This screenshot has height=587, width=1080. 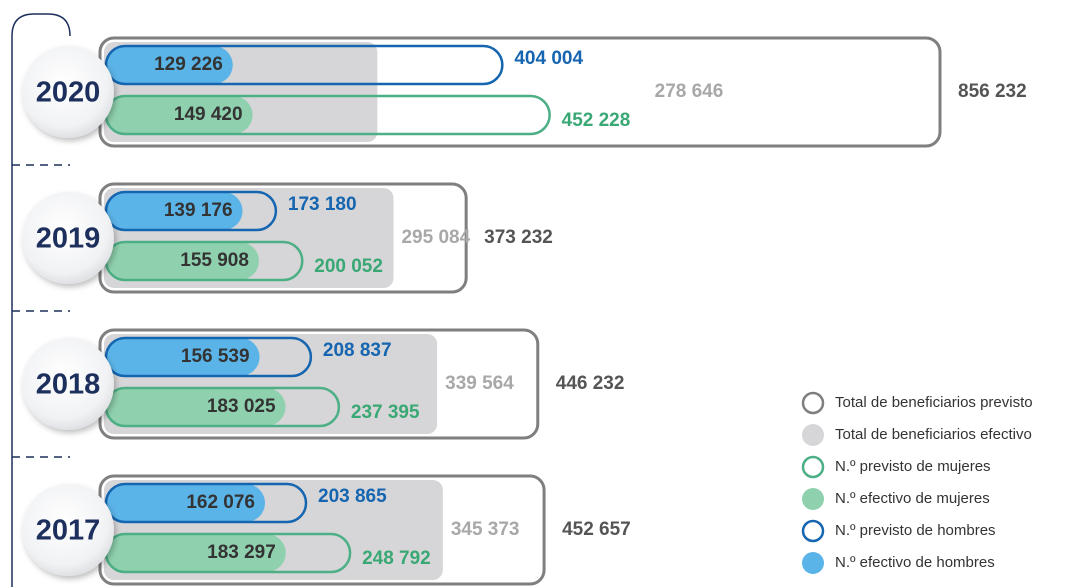 What do you see at coordinates (241, 552) in the screenshot?
I see `mujeres-efectivo-label: 183 297` at bounding box center [241, 552].